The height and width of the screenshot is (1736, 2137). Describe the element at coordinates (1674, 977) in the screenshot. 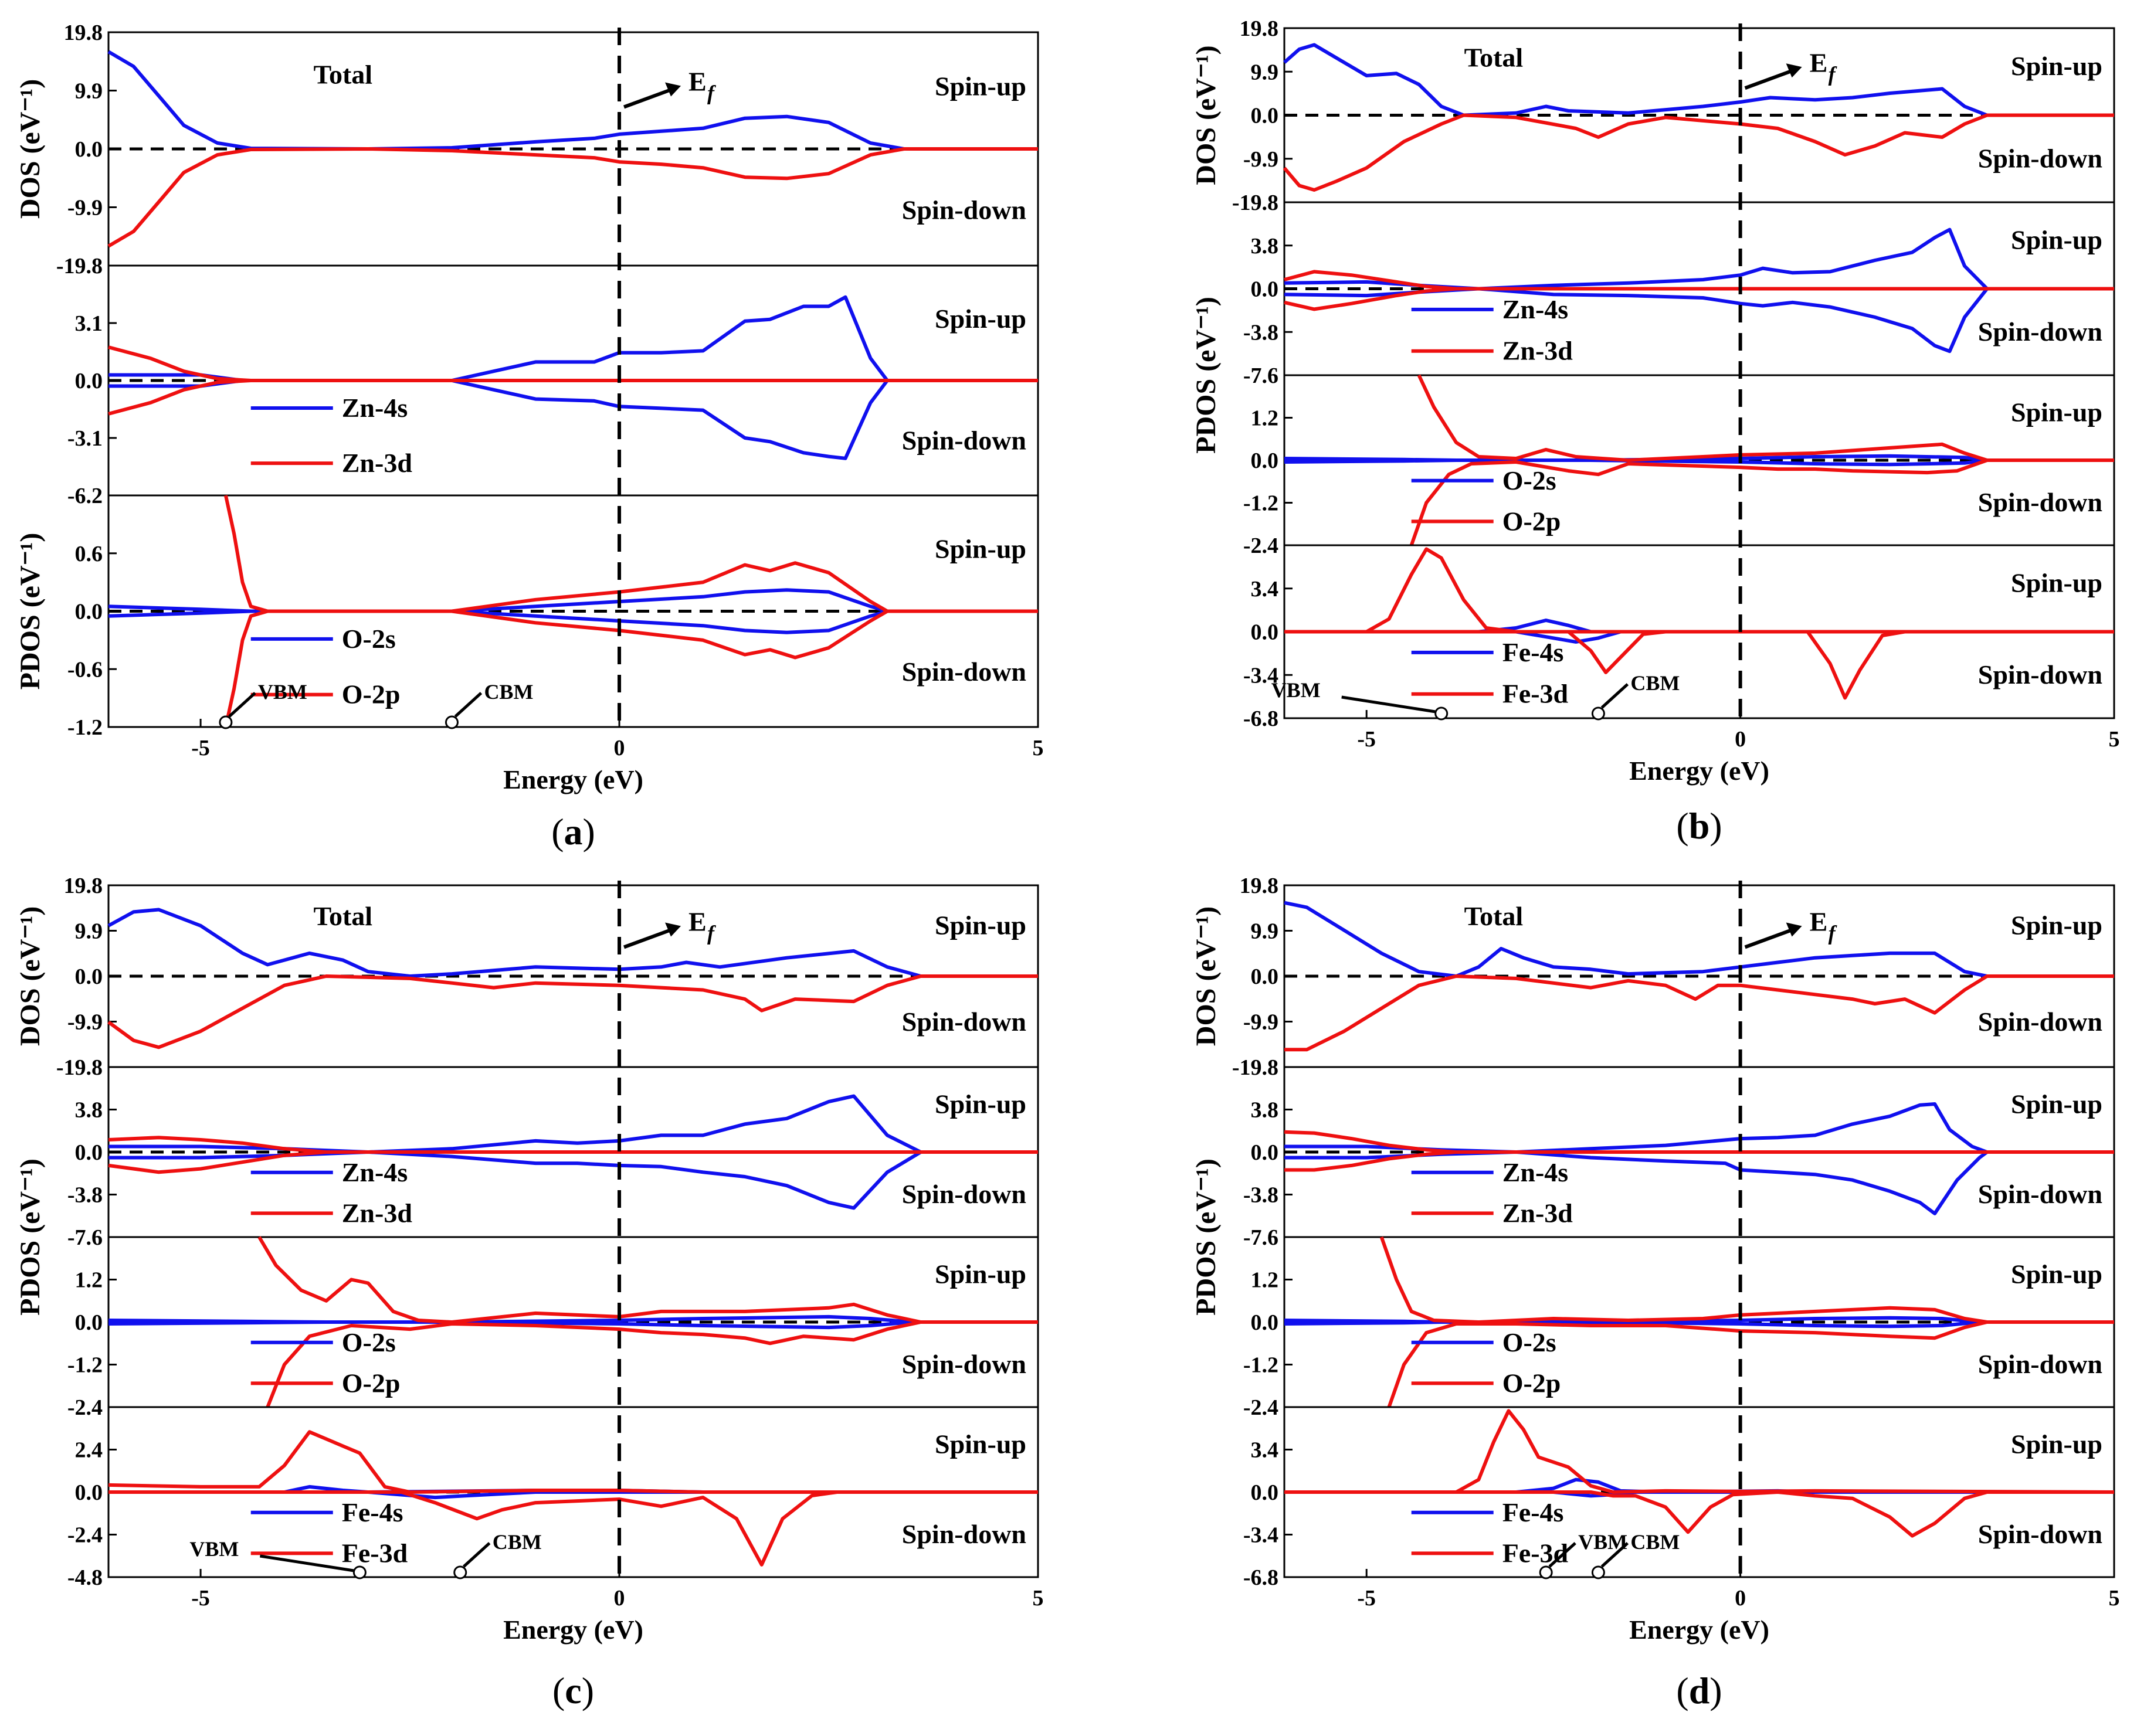

I see `subplot-total: 19.8 9.9 0.0 -9.9 -19.8 Spin-up Spin-down Total` at that location.